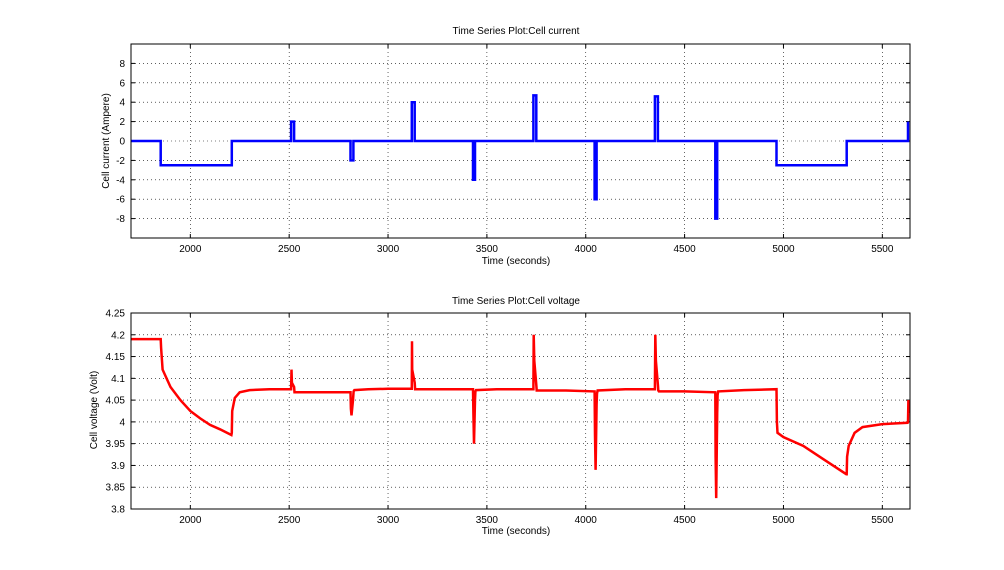 The width and height of the screenshot is (1004, 570). I want to click on current-xtick-label: 5500, so click(882, 249).